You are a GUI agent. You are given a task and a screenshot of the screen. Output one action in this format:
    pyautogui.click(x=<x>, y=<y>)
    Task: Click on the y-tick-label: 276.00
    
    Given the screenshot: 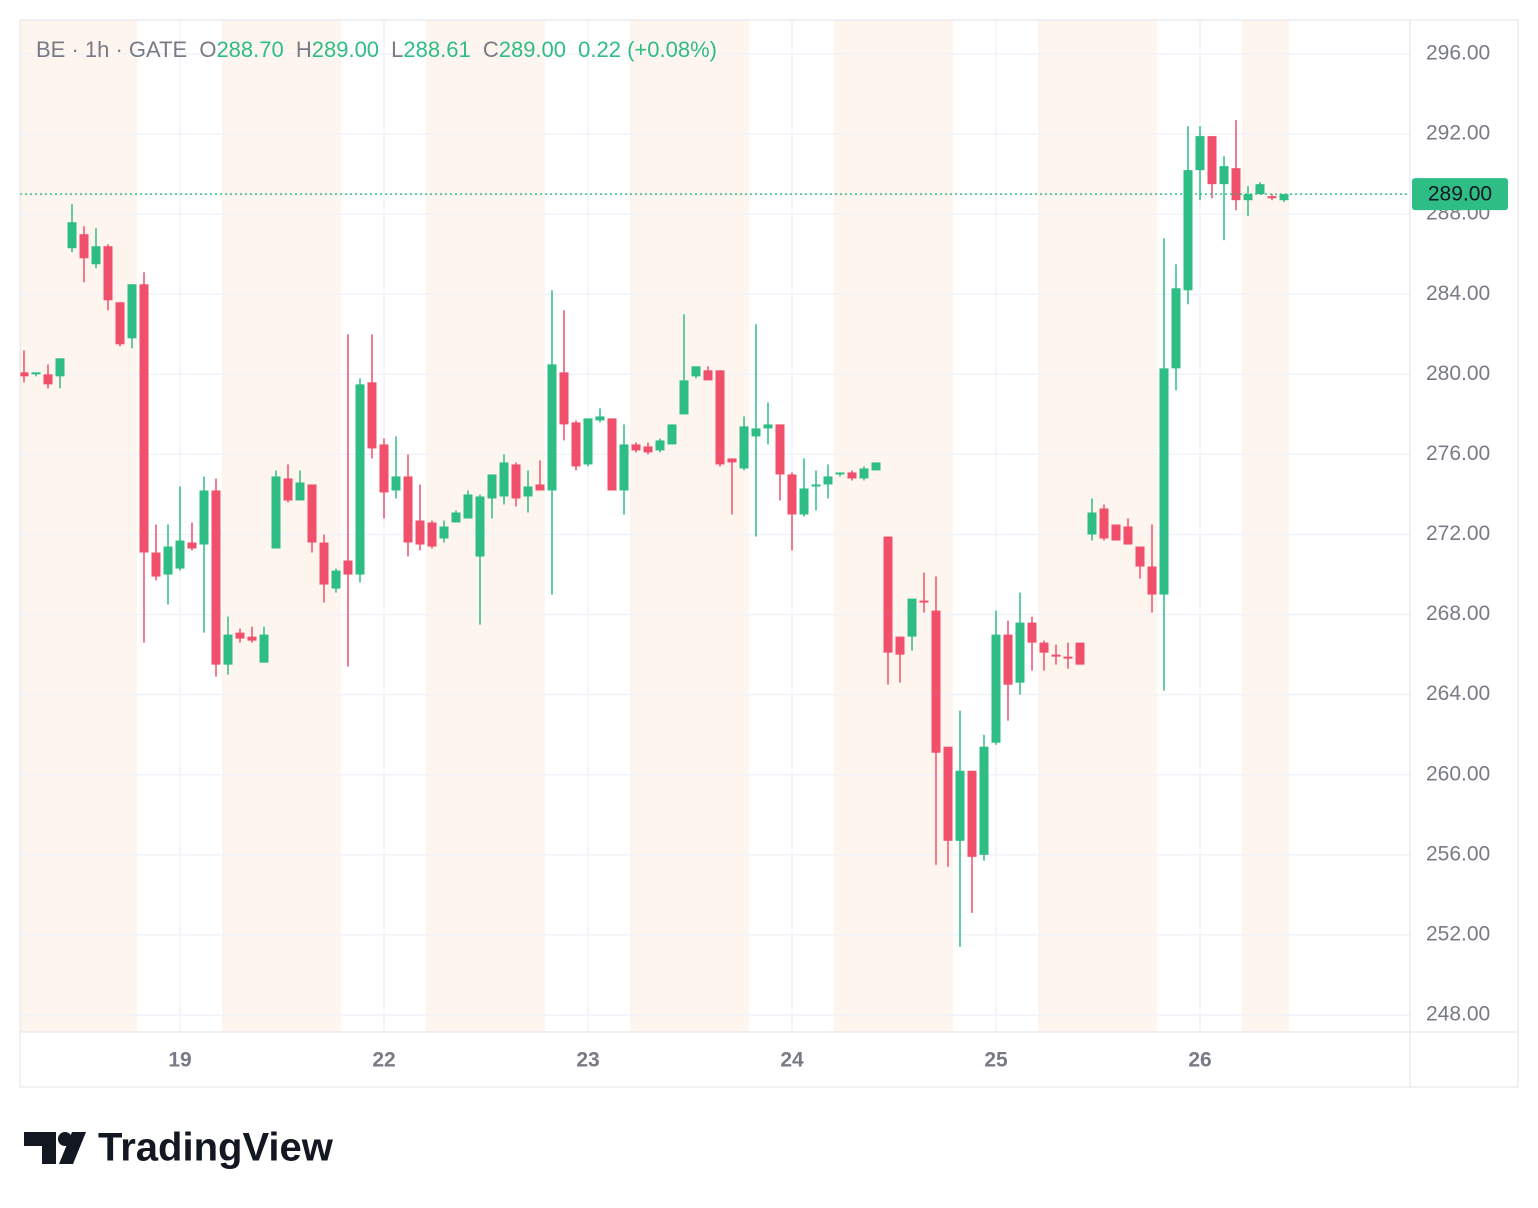 What is the action you would take?
    pyautogui.click(x=1458, y=453)
    